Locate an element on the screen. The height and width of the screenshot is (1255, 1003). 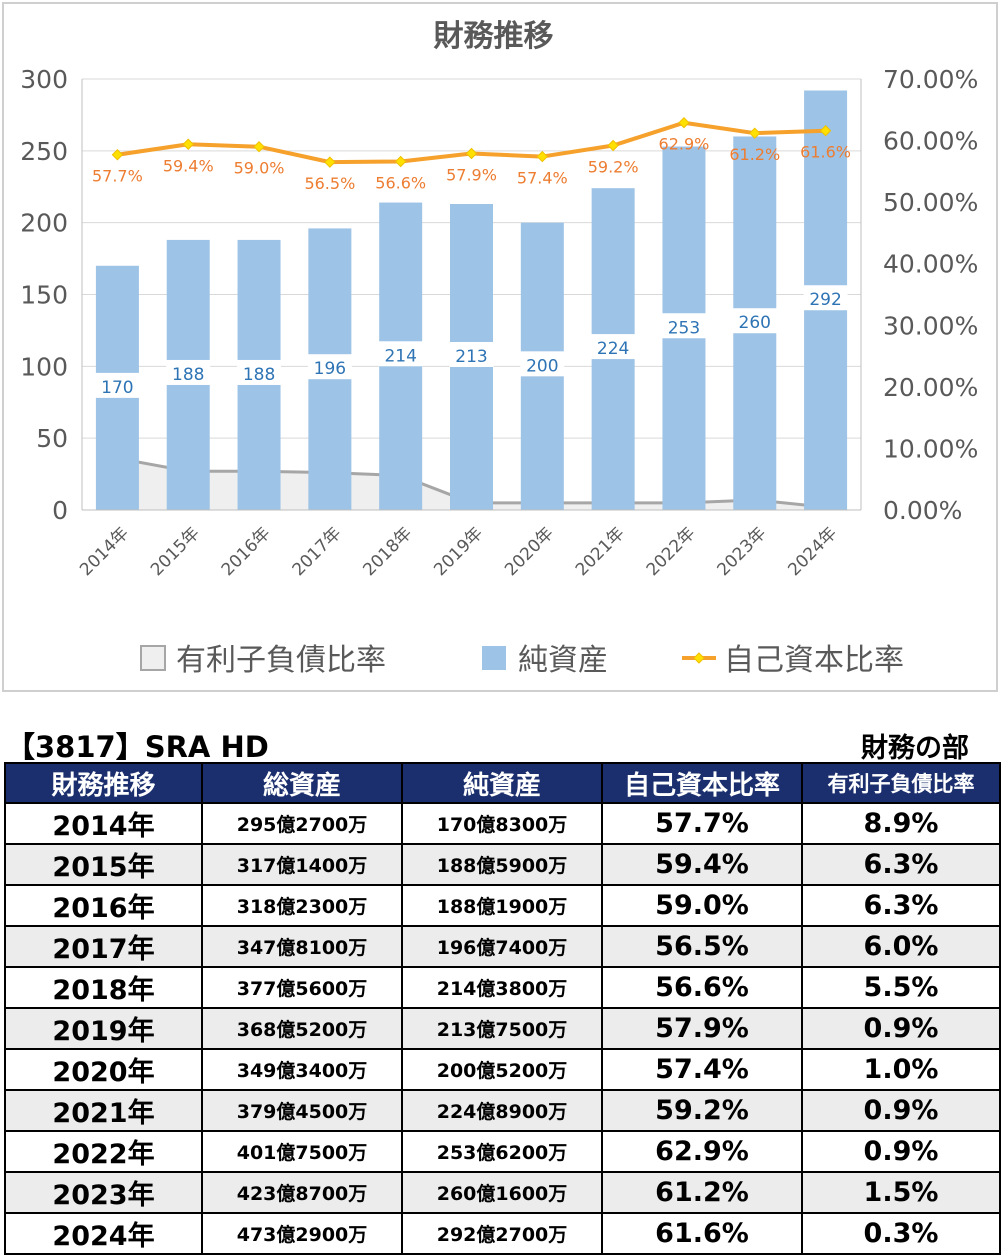
y-tick-label: 100 is located at coordinates (44, 366).